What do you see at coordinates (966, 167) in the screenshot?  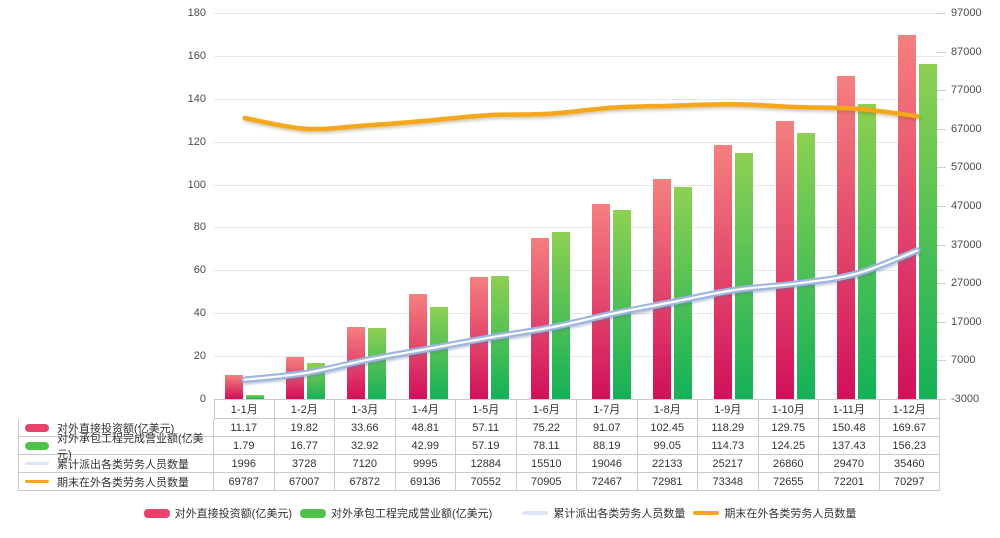 I see `right-axis-tick-label: 57000` at bounding box center [966, 167].